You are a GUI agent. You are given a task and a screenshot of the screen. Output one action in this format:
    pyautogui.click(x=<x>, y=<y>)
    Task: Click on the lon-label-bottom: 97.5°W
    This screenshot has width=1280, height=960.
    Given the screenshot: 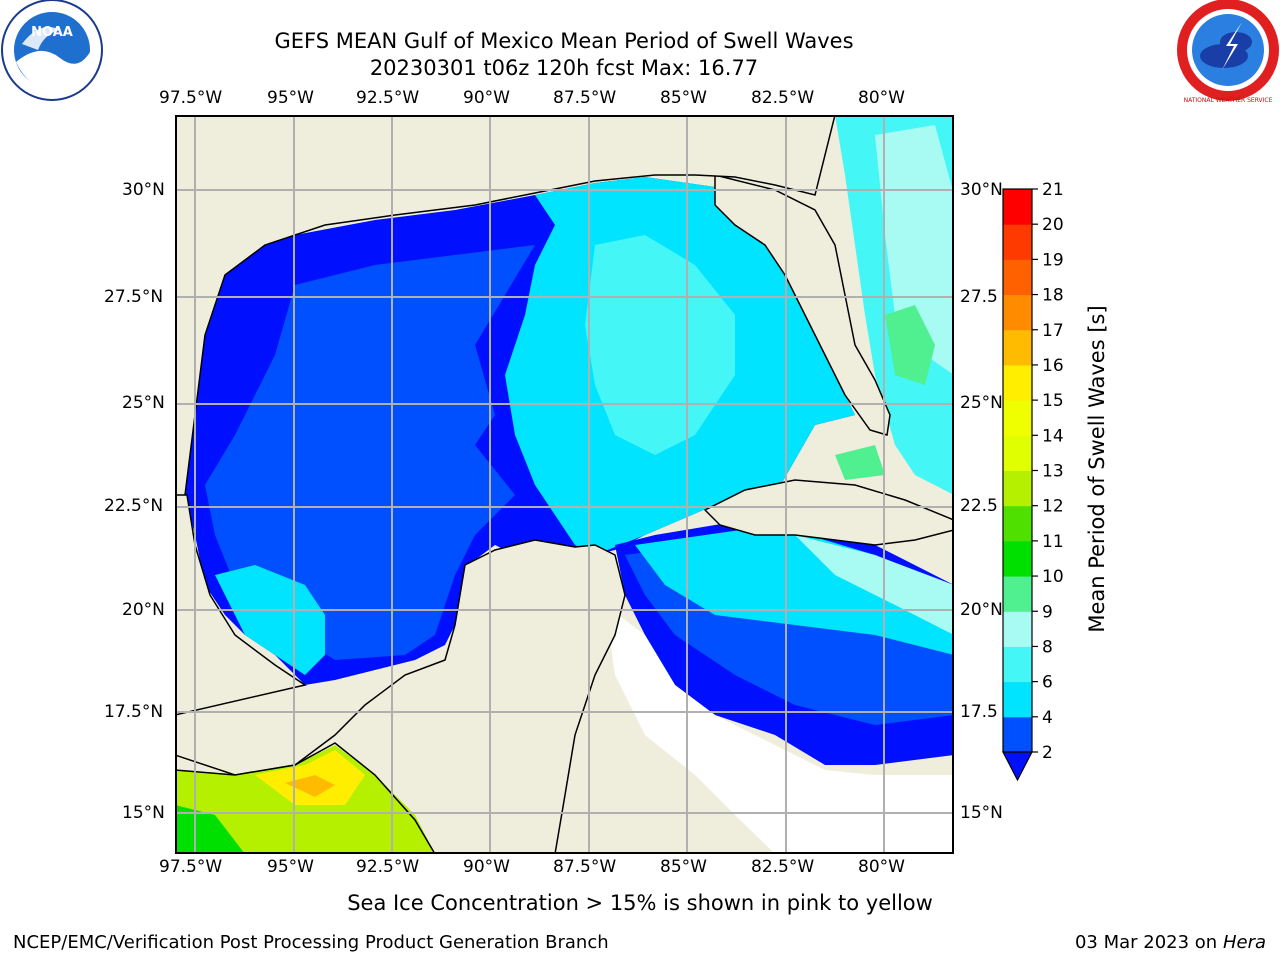 What is the action you would take?
    pyautogui.click(x=191, y=867)
    